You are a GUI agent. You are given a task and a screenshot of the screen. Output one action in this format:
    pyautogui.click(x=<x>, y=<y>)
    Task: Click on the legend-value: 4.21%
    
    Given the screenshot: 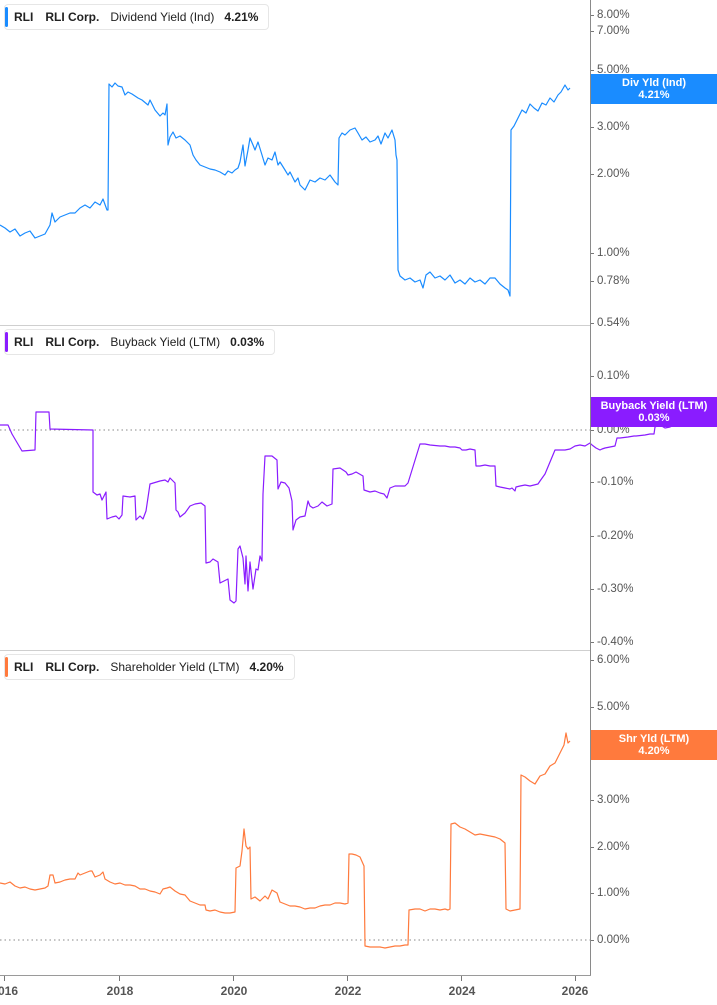 What is the action you would take?
    pyautogui.click(x=241, y=17)
    